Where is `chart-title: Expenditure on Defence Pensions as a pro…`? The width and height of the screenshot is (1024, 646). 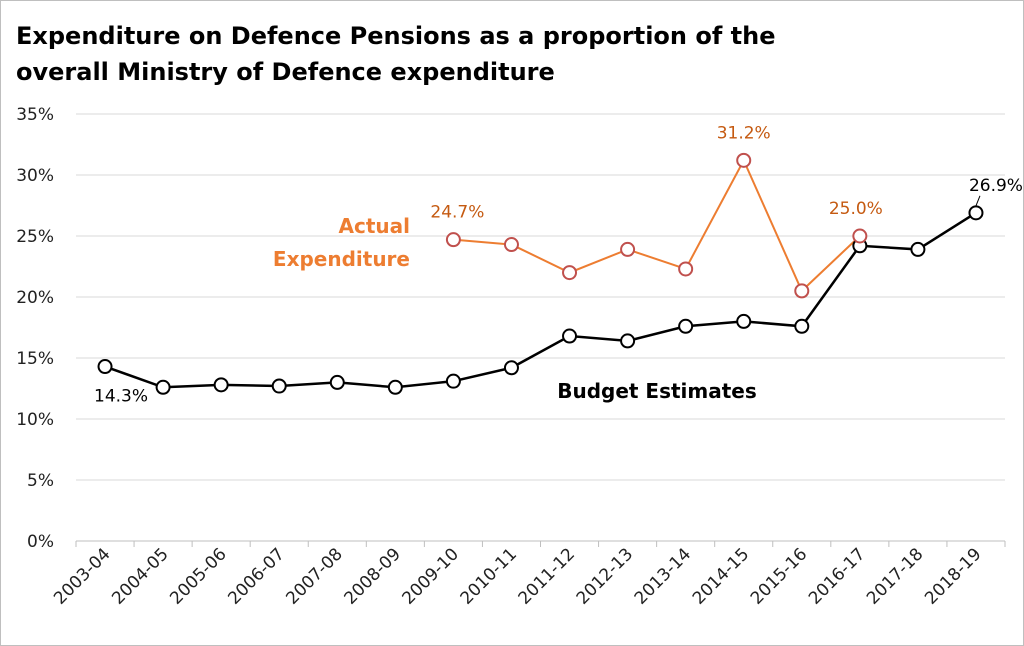
chart-title: Expenditure on Defence Pensions as a pro… is located at coordinates (396, 54).